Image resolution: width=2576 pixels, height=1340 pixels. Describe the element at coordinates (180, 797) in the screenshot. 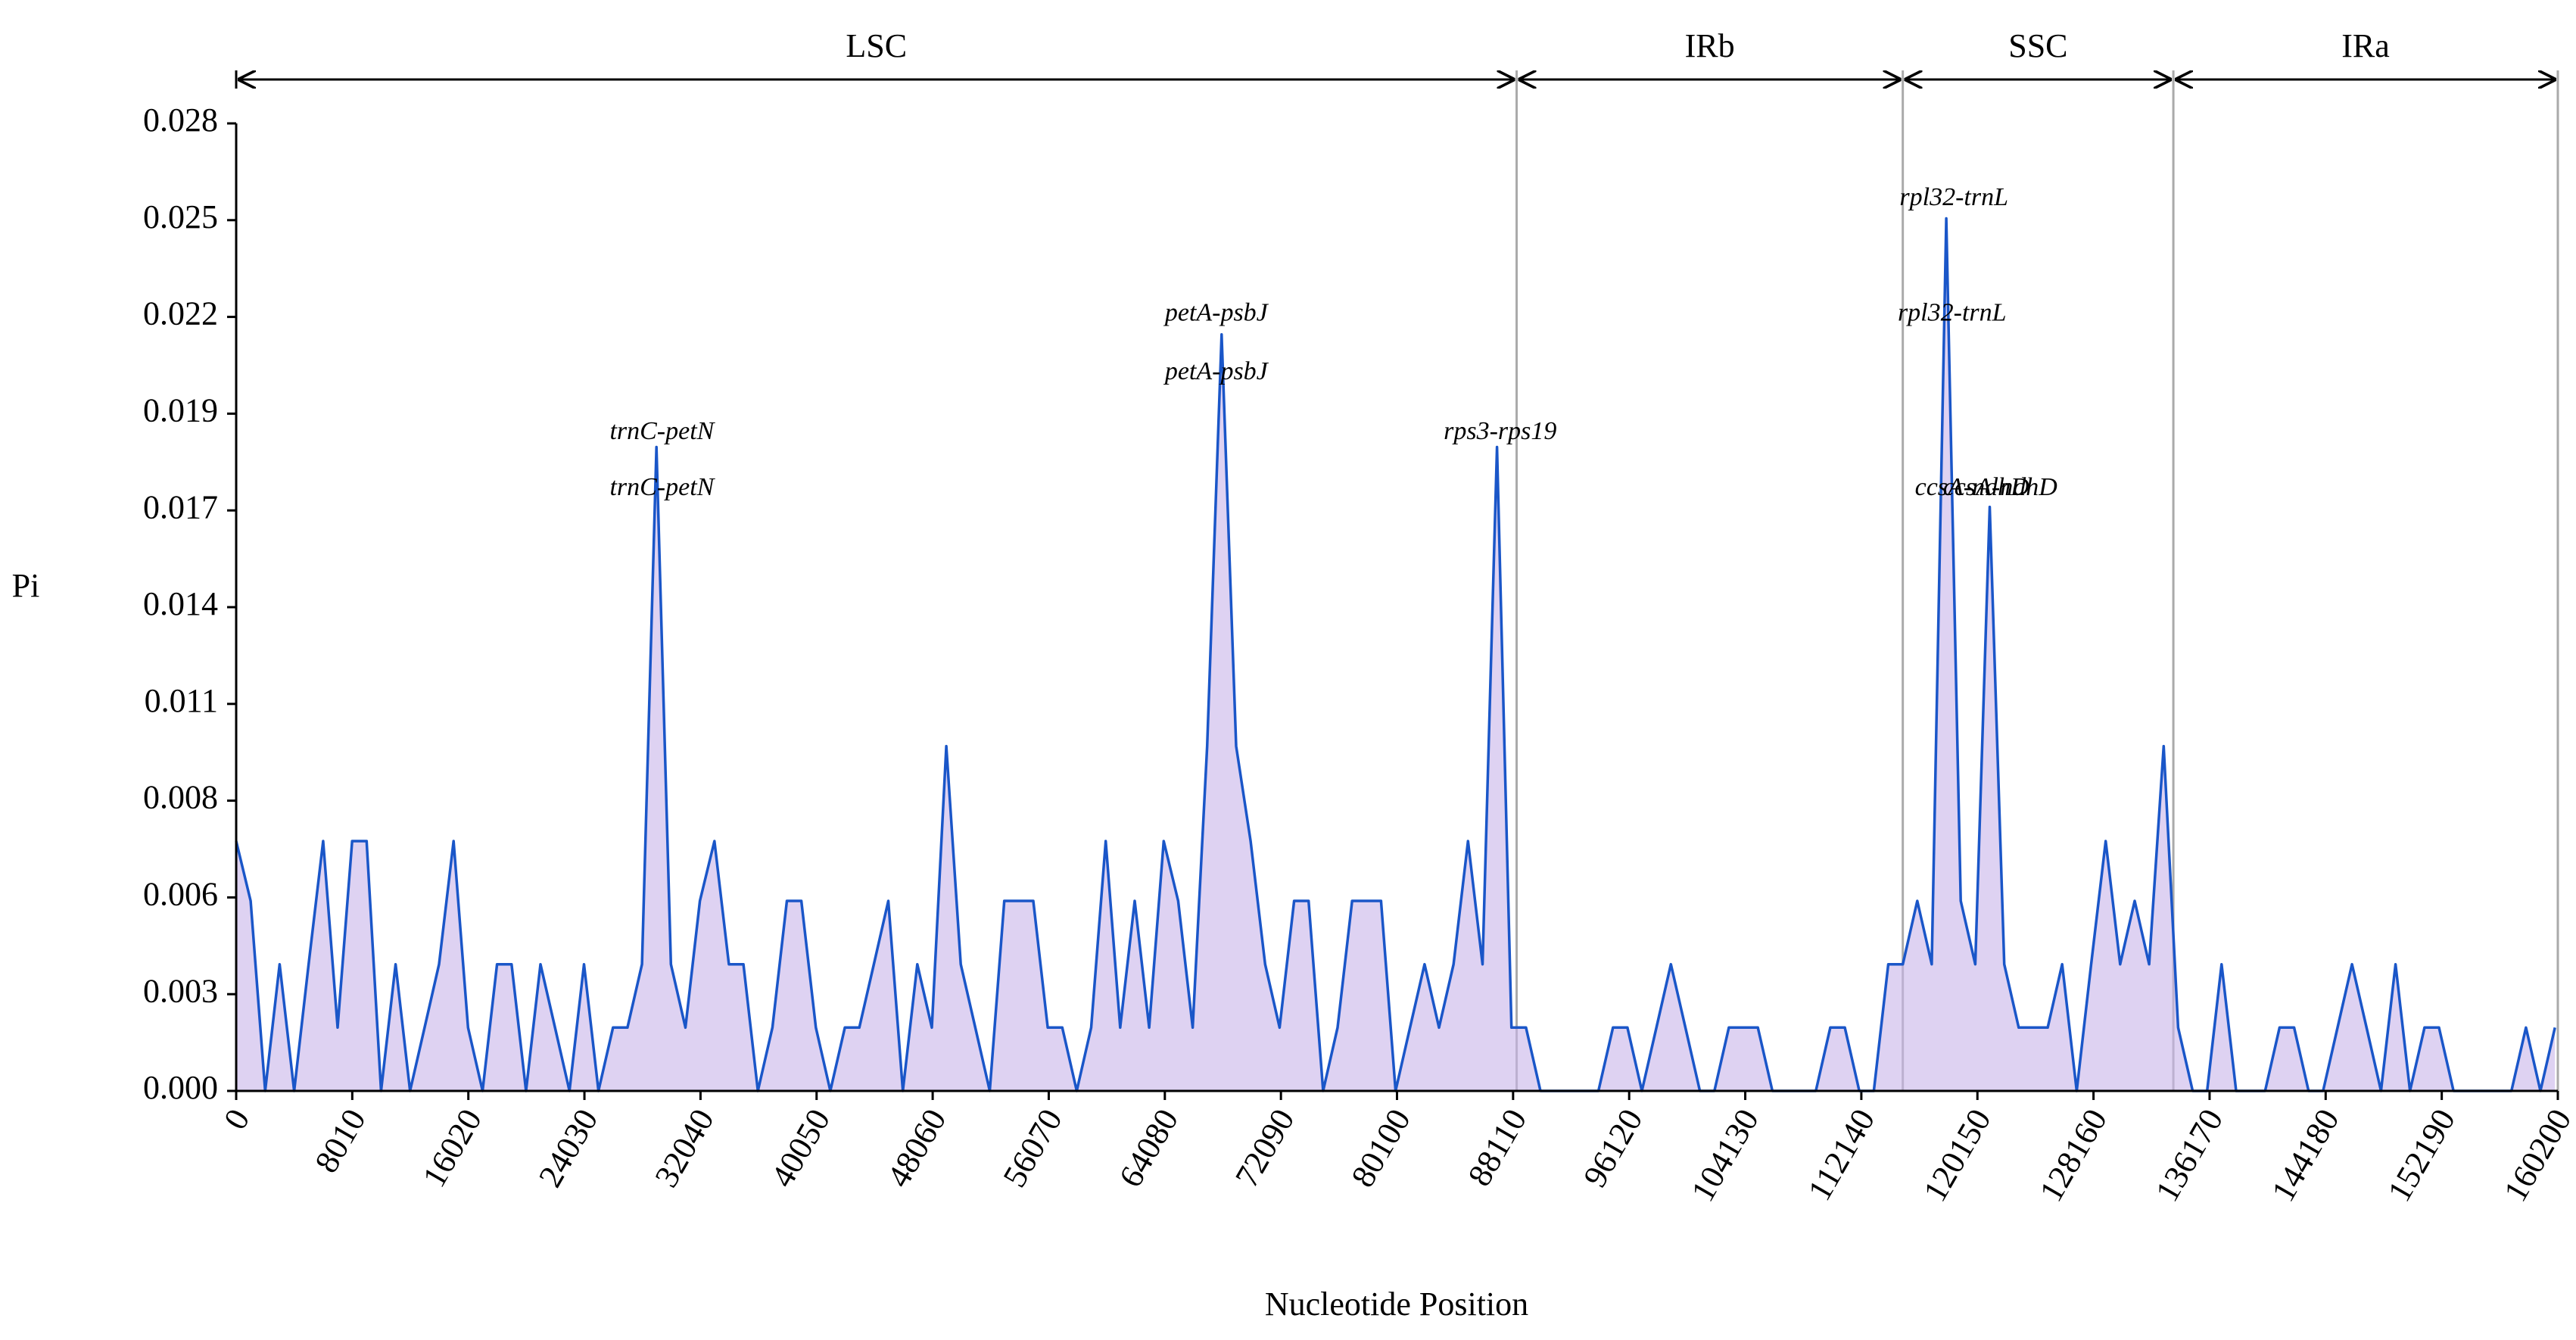

I see `y-tick-label: 0.008` at that location.